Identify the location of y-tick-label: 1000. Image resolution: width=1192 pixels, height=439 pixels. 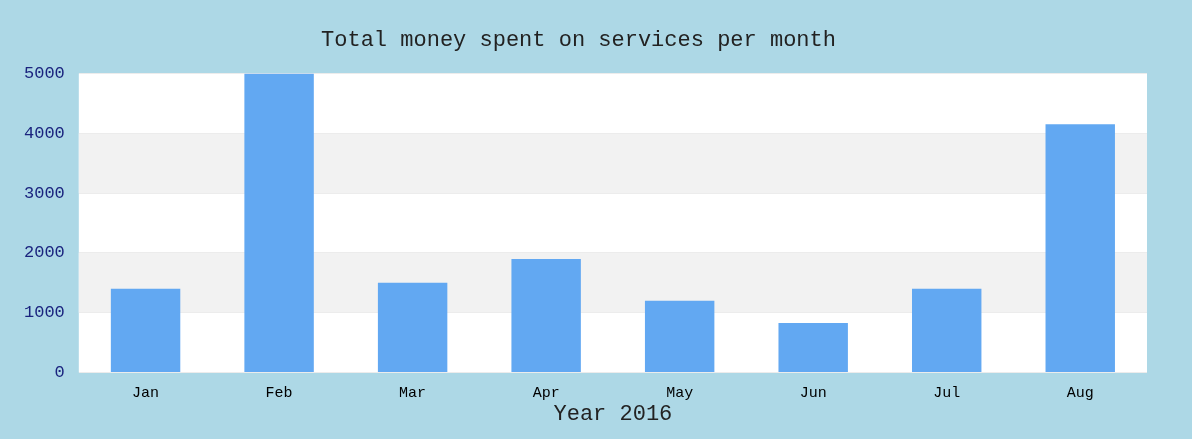
(44, 313).